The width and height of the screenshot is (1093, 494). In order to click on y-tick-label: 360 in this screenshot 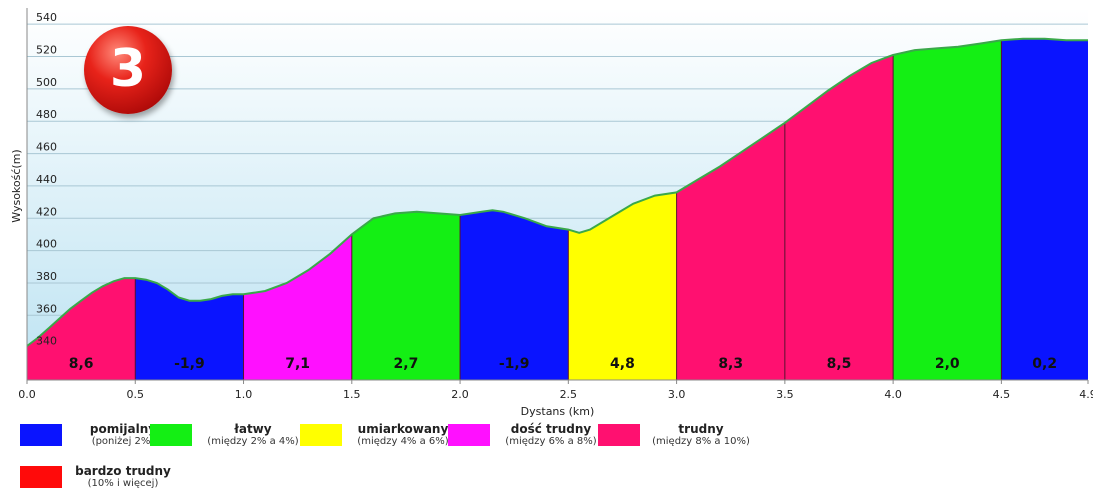, I will do `click(46, 308)`.